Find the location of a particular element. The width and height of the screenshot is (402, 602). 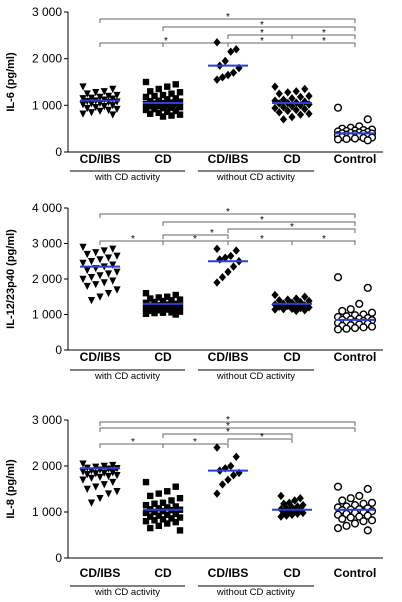

series-cd is located at coordinates (163, 99).